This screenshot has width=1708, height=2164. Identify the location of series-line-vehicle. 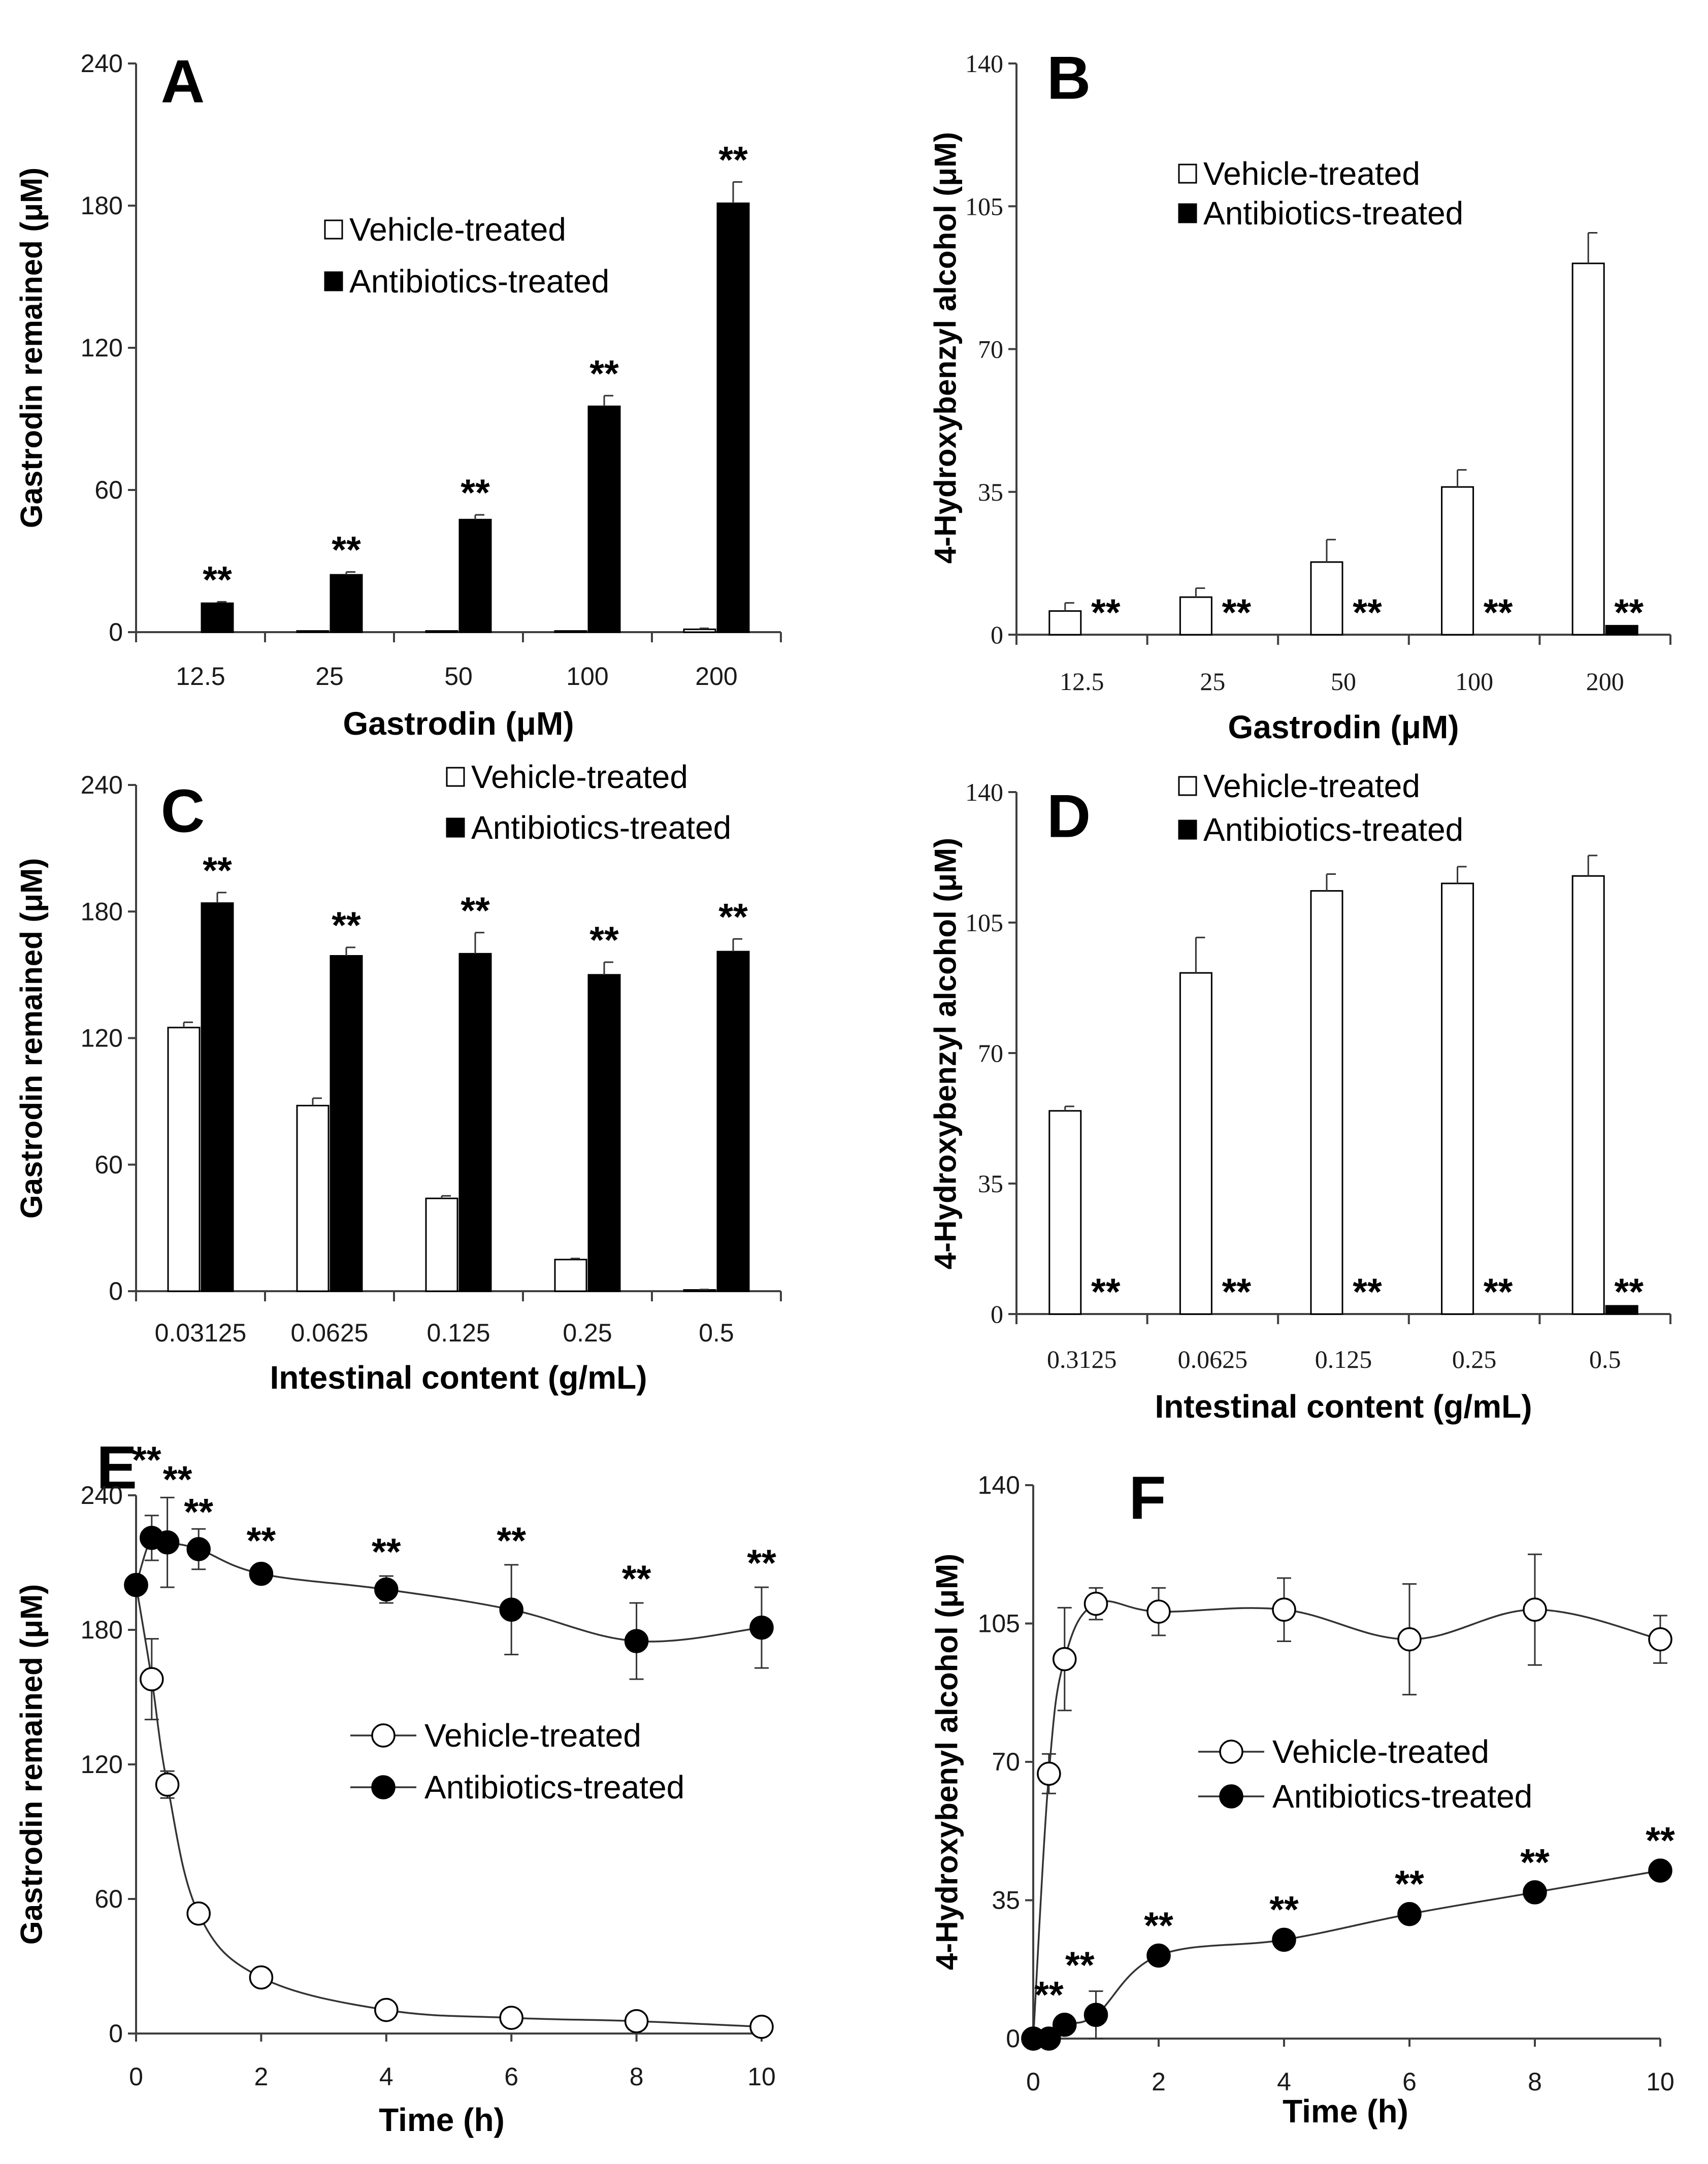
(1346, 1819).